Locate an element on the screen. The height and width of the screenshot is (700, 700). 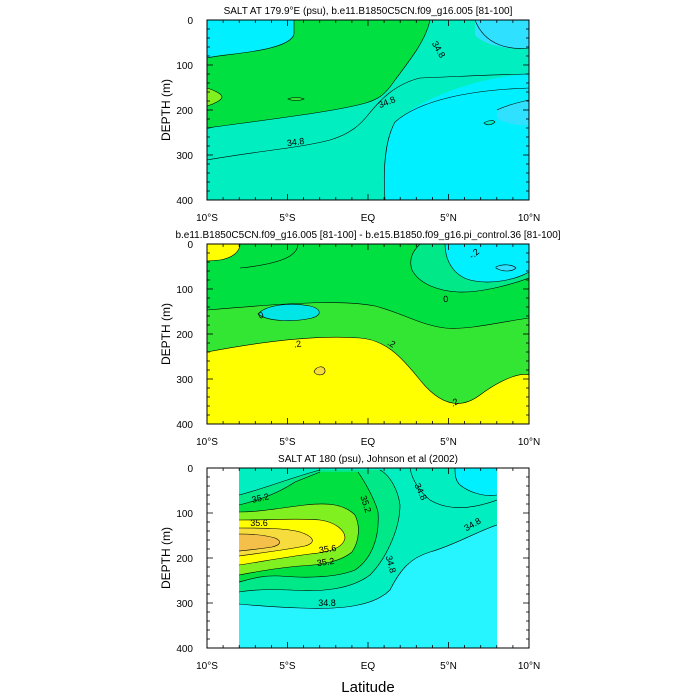
panel-3-ylabel: DEPTH (m) is located at coordinates (166, 558).